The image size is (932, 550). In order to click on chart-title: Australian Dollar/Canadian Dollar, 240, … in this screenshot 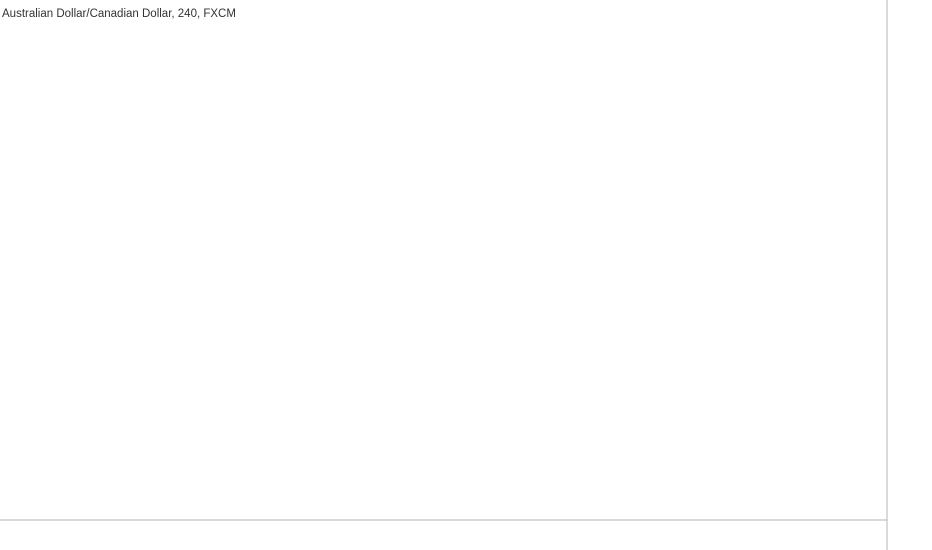, I will do `click(119, 14)`.